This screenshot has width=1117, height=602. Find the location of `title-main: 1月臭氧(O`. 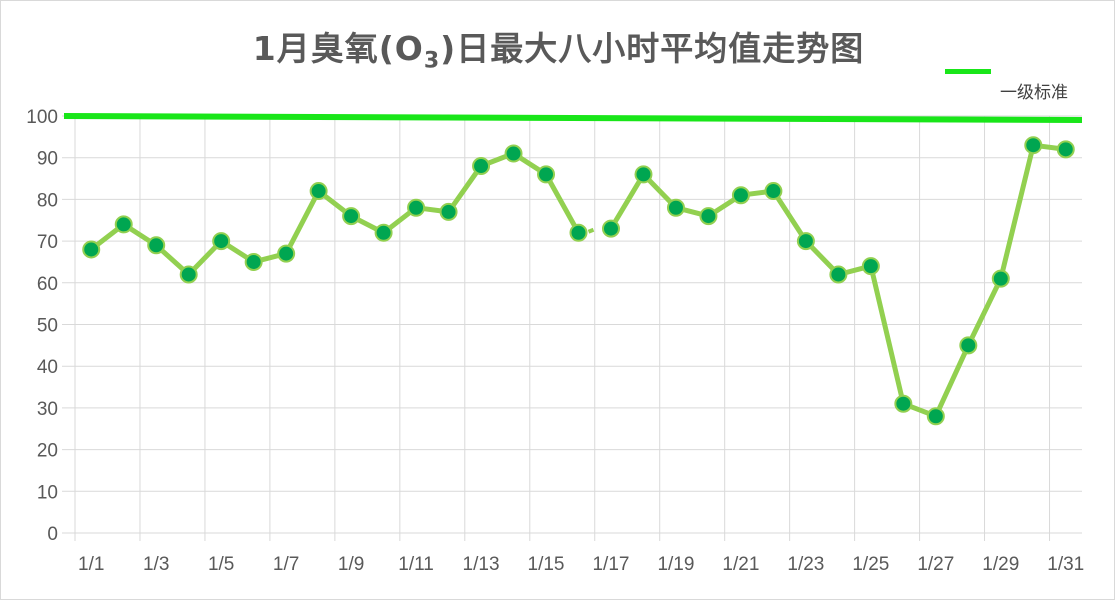

title-main: 1月臭氧(O is located at coordinates (338, 48).